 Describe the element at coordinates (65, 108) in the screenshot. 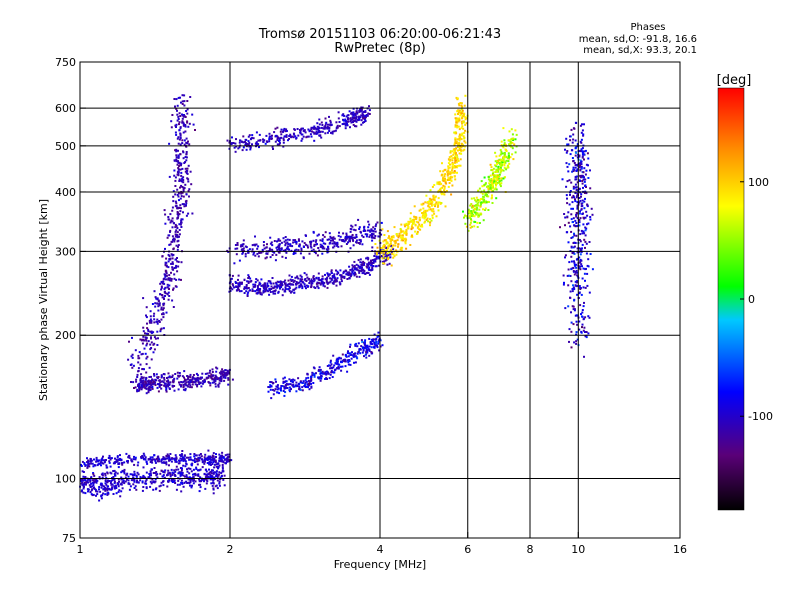

I see `y-tick-label: 600` at that location.